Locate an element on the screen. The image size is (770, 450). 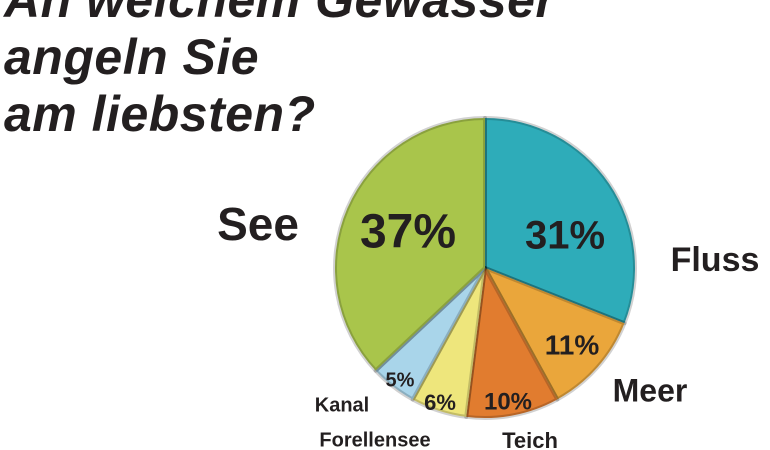
value-label: 10% is located at coordinates (508, 401).